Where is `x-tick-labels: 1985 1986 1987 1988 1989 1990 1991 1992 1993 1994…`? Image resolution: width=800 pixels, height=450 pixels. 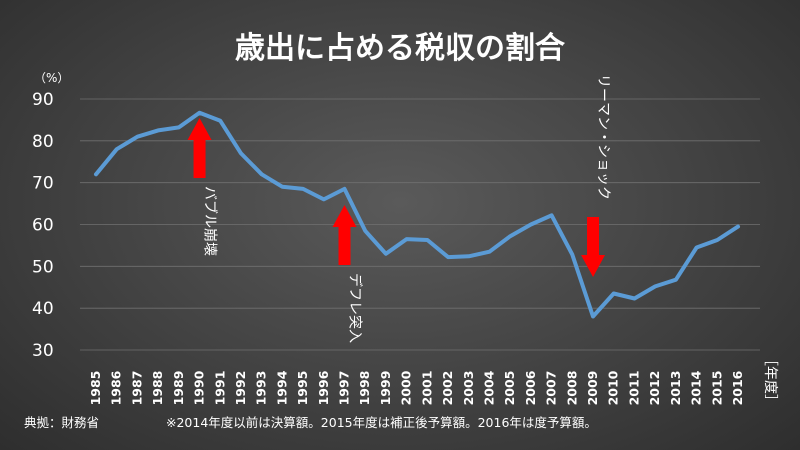
x-tick-labels: 1985 1986 1987 1988 1989 1990 1991 1992 1993 1994… is located at coordinates (416, 387).